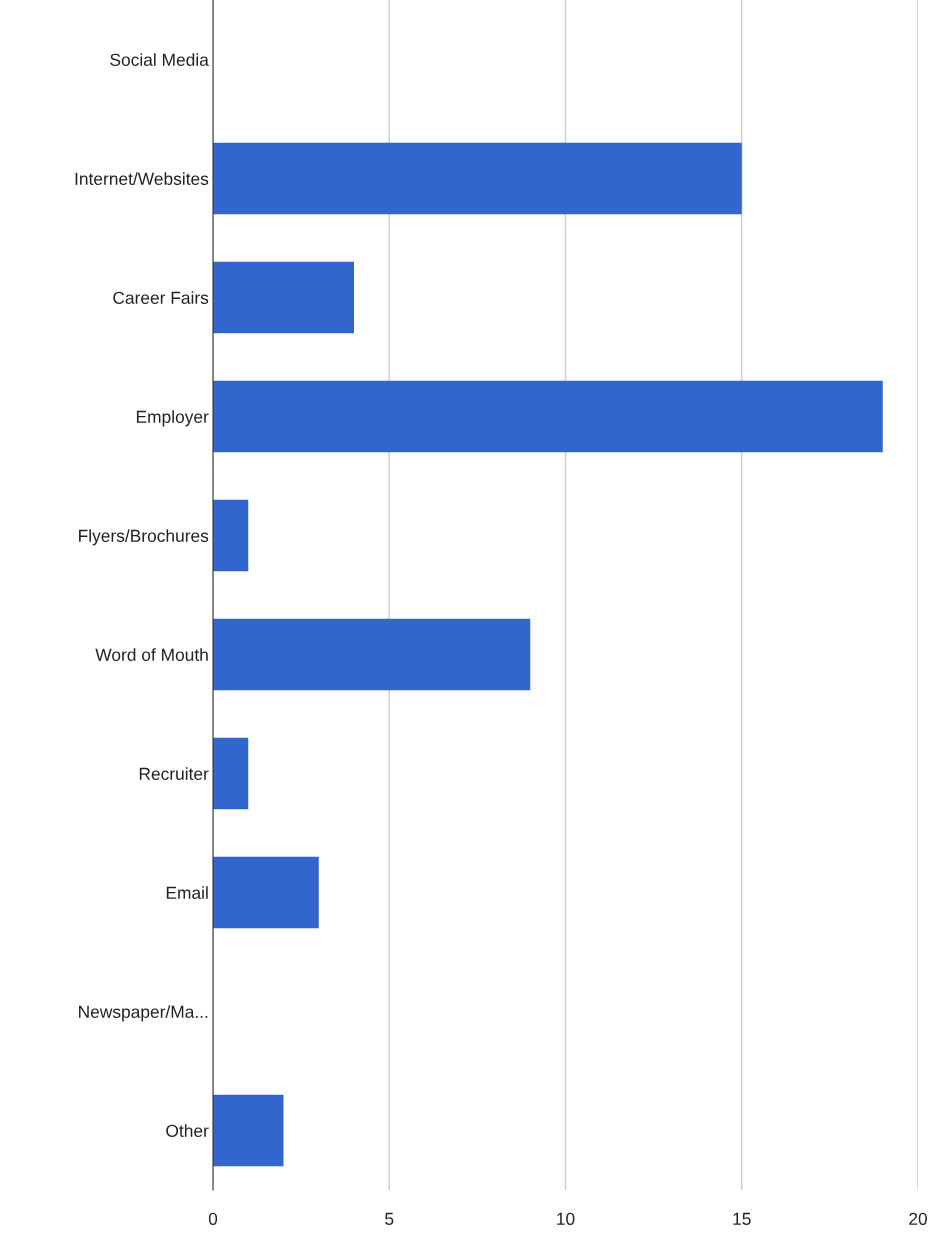 This screenshot has height=1239, width=935. What do you see at coordinates (151, 654) in the screenshot?
I see `y-tick-label: Word of Mouth` at bounding box center [151, 654].